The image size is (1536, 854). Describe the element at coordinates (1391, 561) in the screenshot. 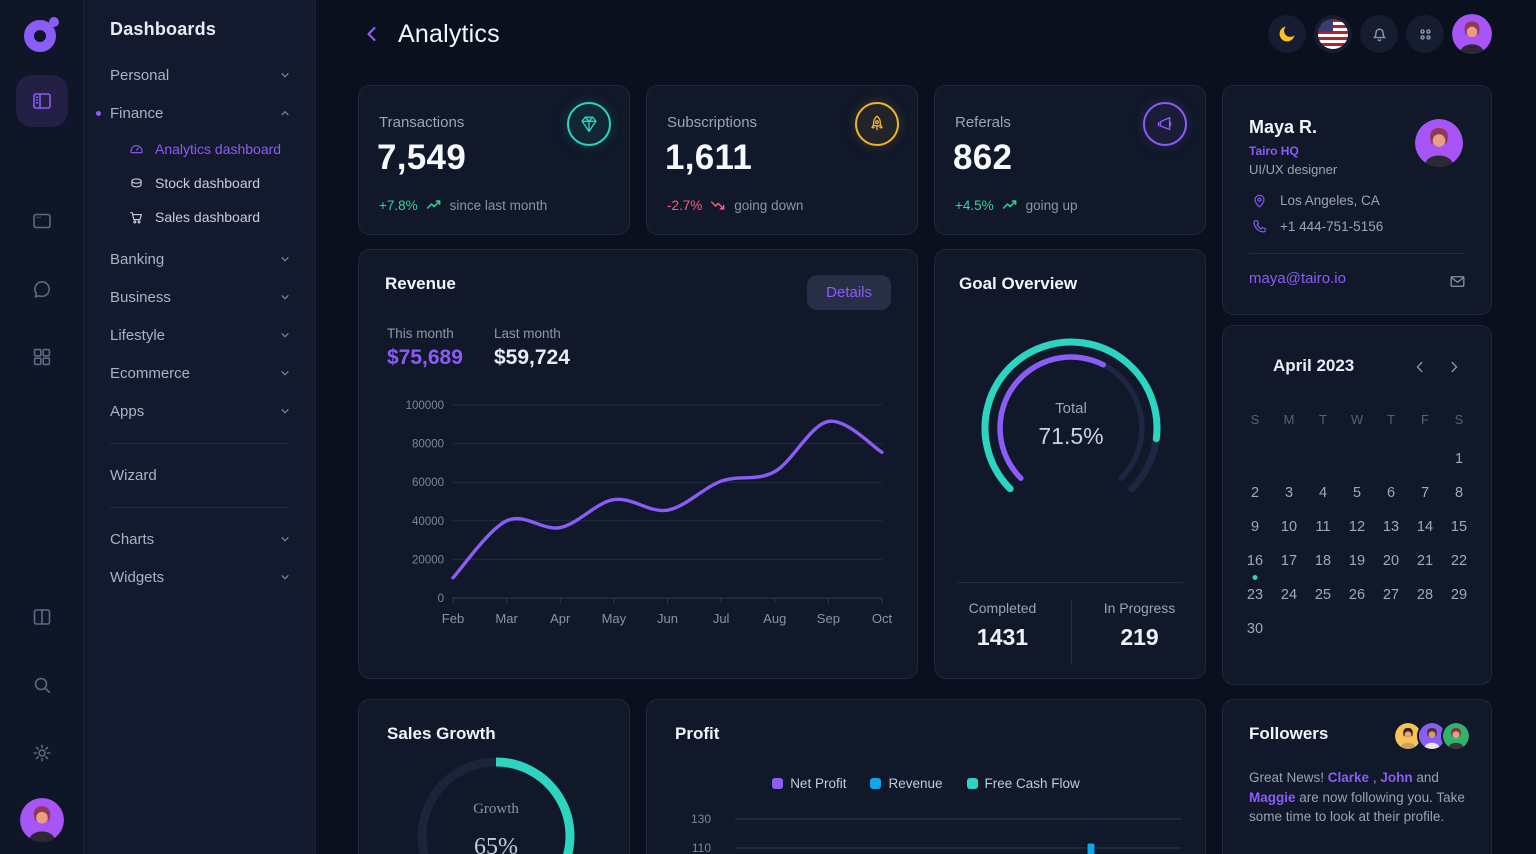

I see `calendar-day: 20` at that location.